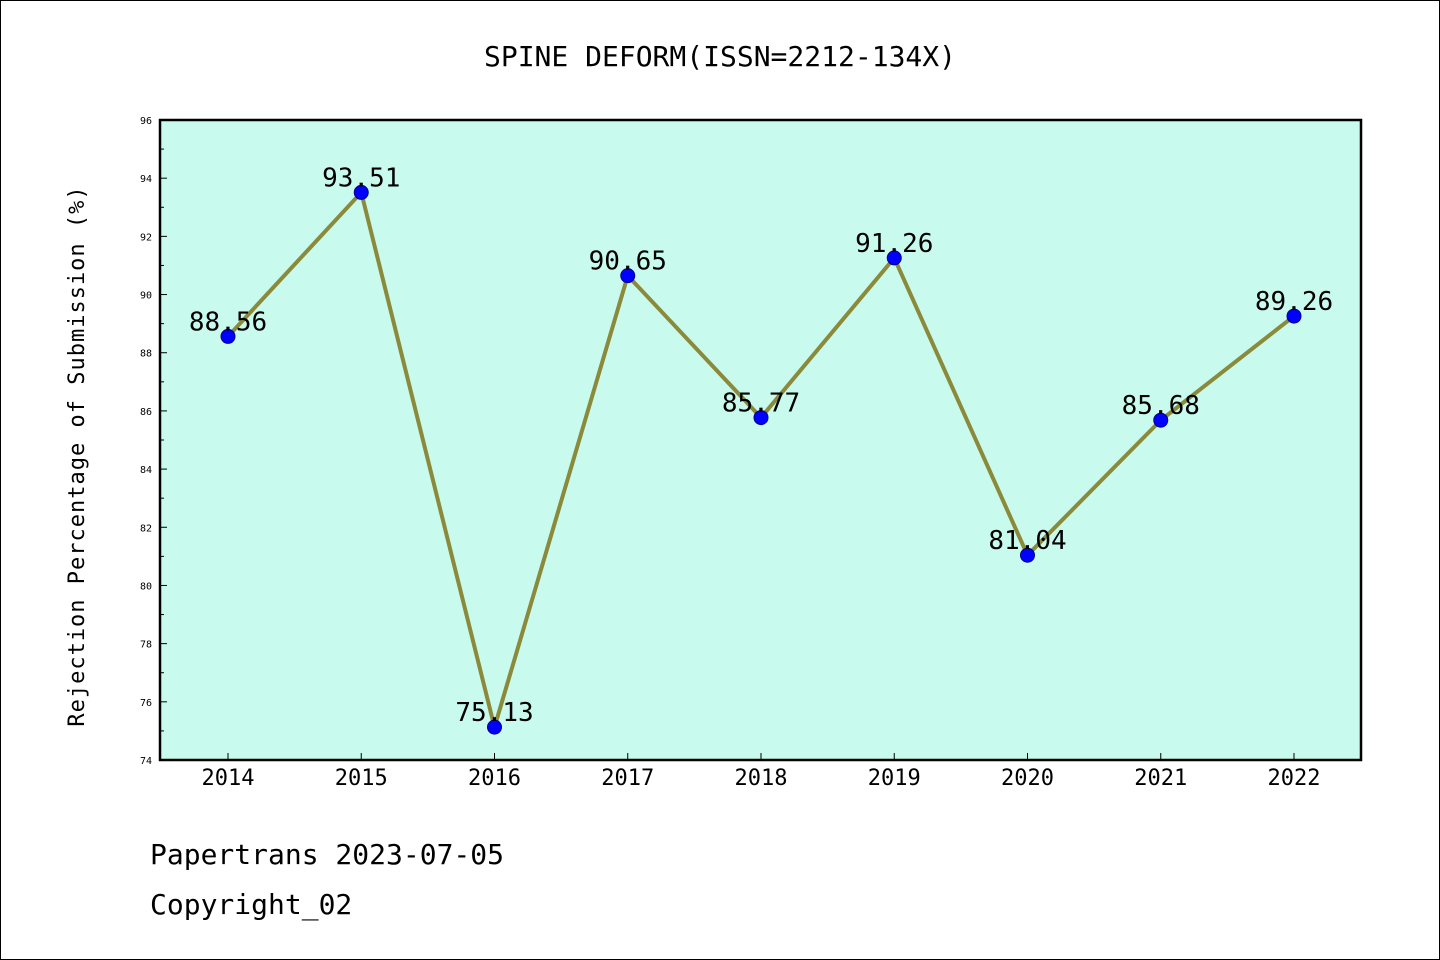 This screenshot has height=960, width=1440. What do you see at coordinates (761, 778) in the screenshot?
I see `x-tick-label: 2018` at bounding box center [761, 778].